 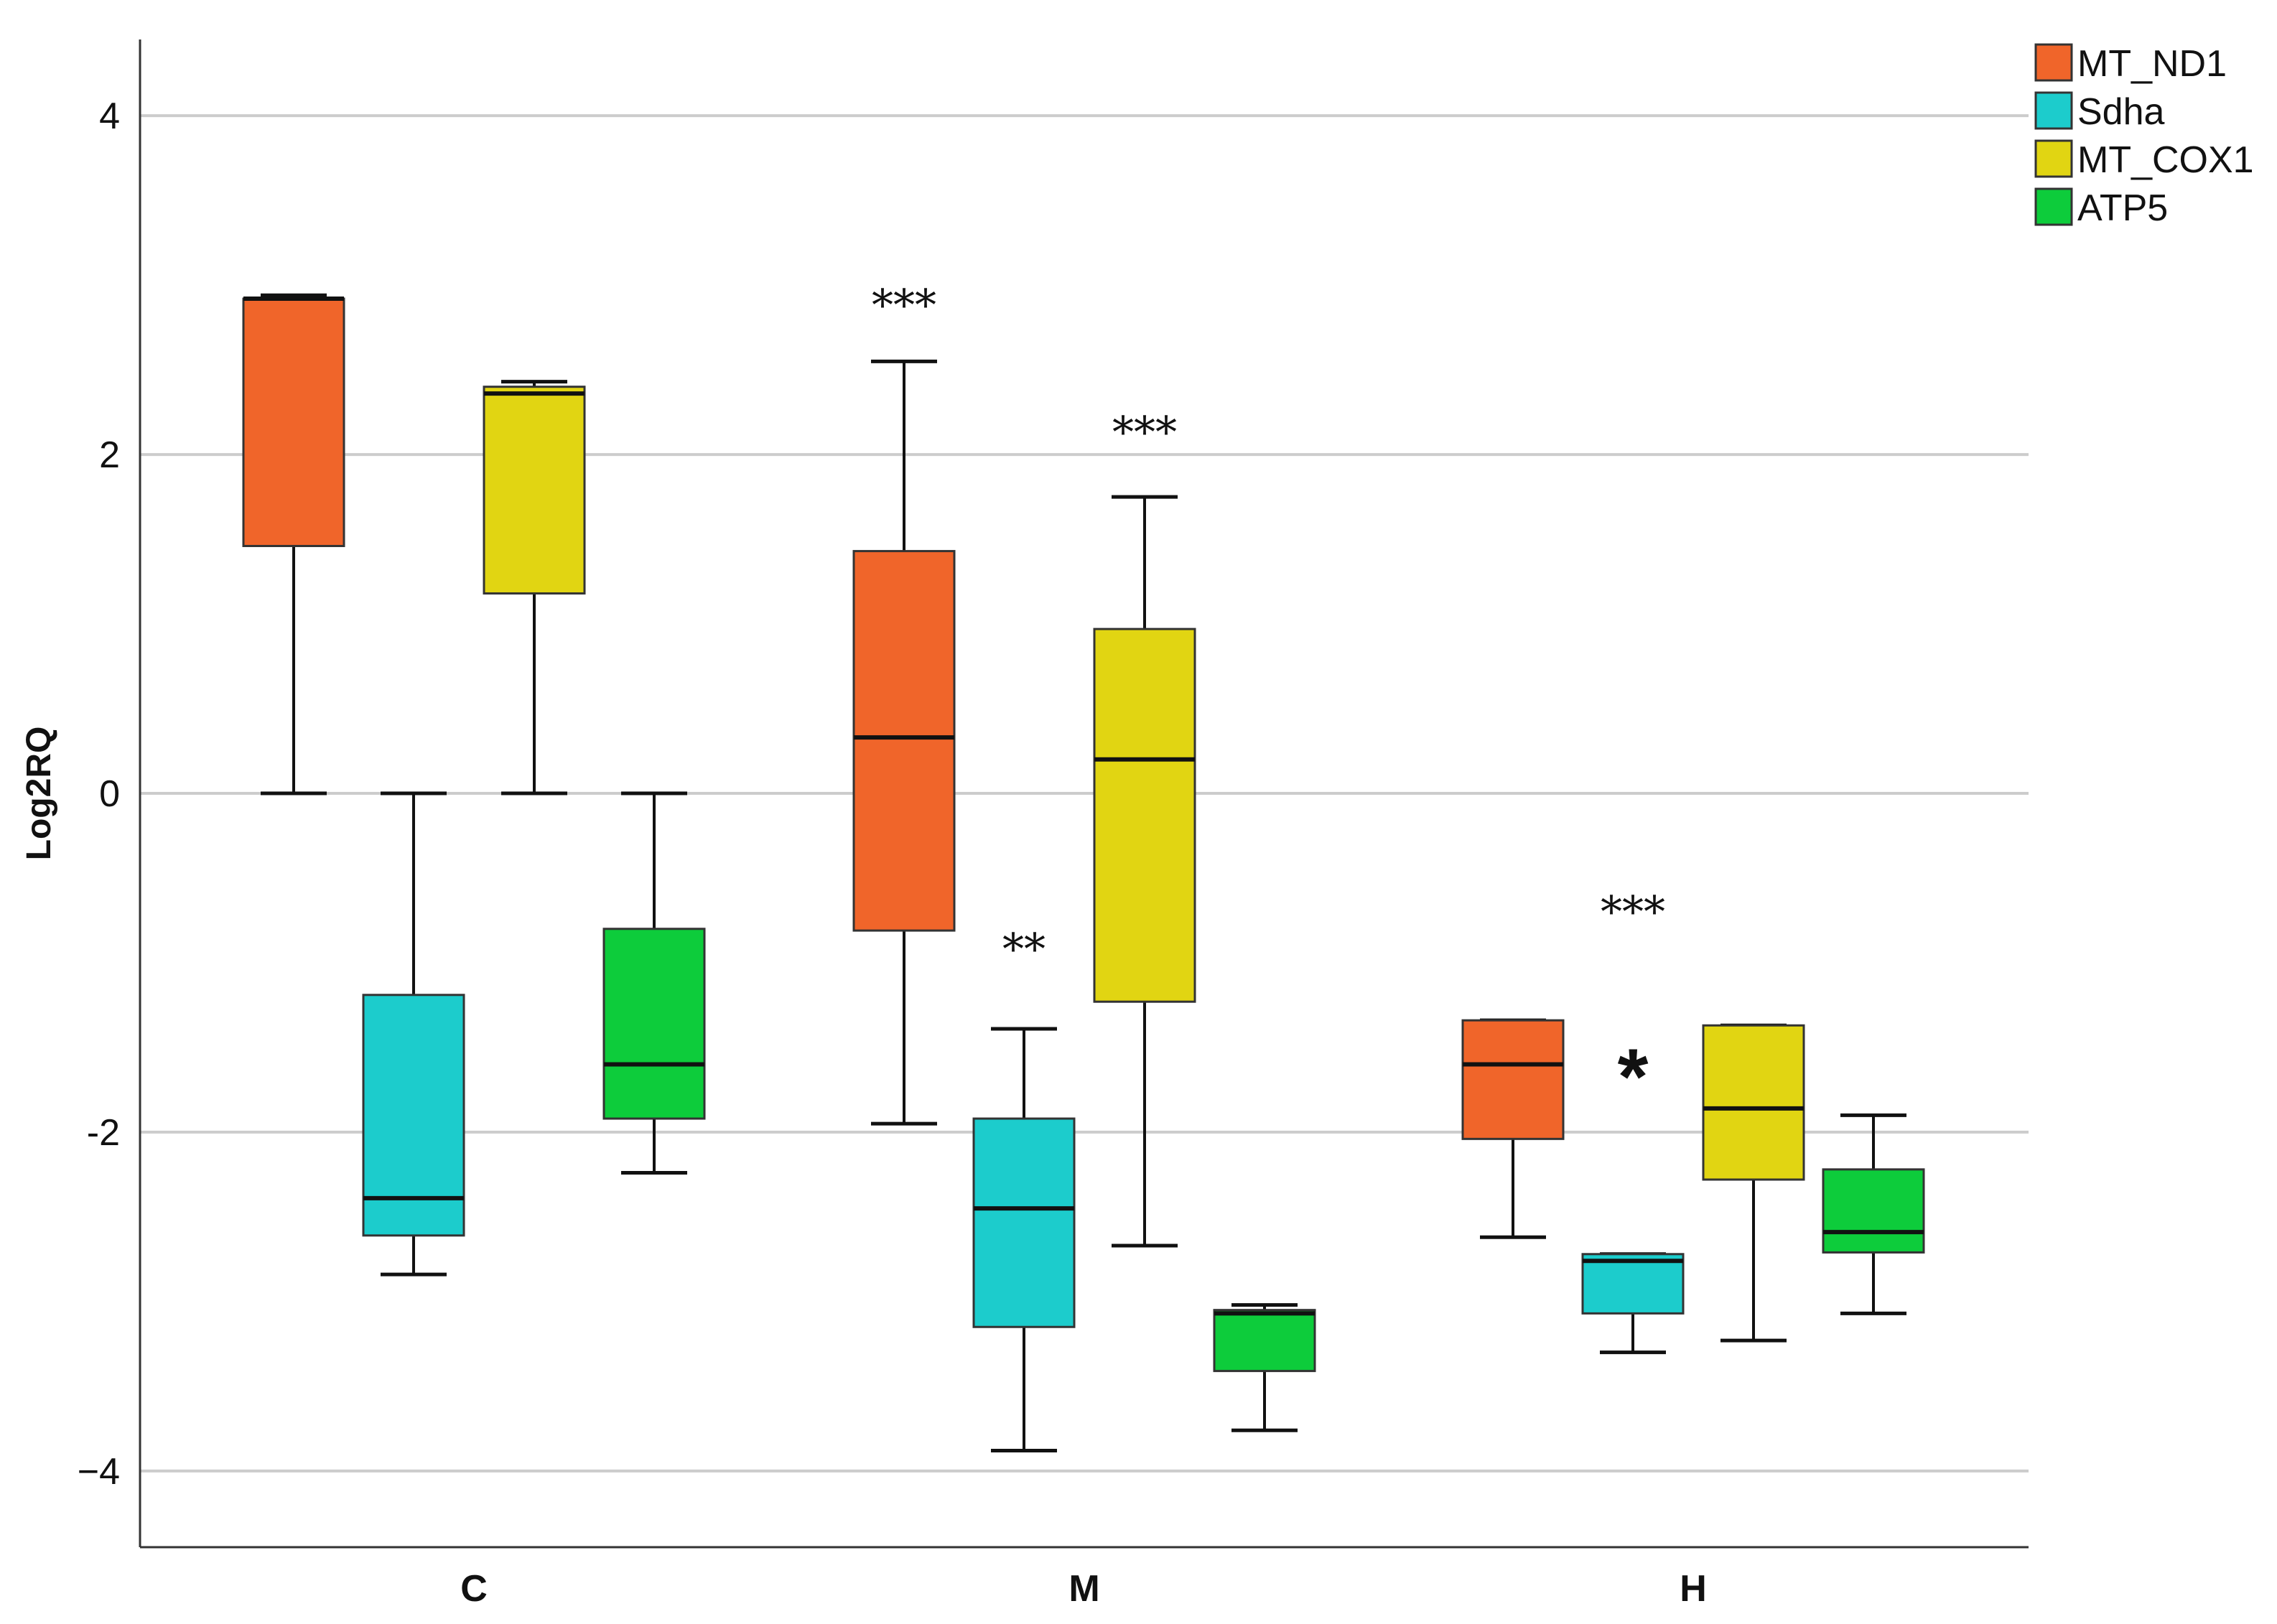 I want to click on legend-item: ATP5, so click(x=2101, y=208).